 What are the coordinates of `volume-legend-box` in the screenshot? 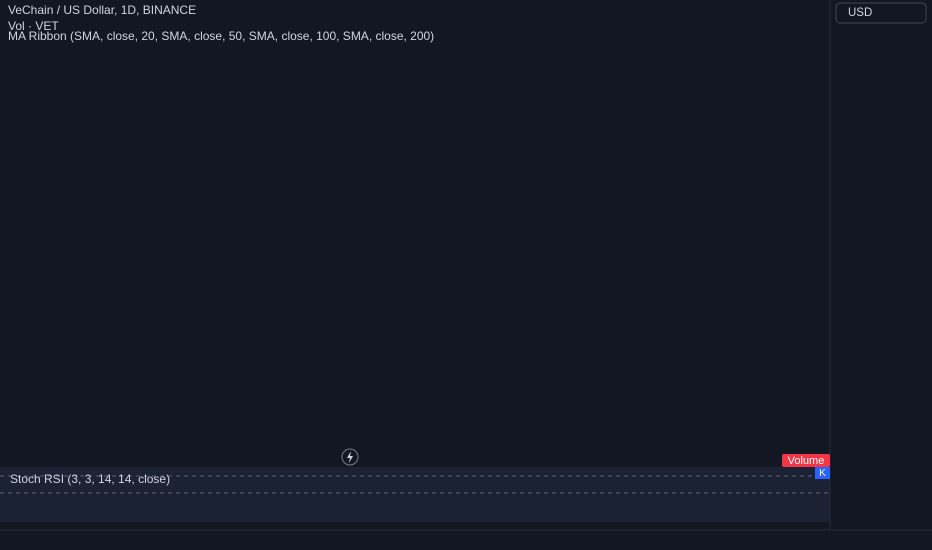 It's located at (806, 460).